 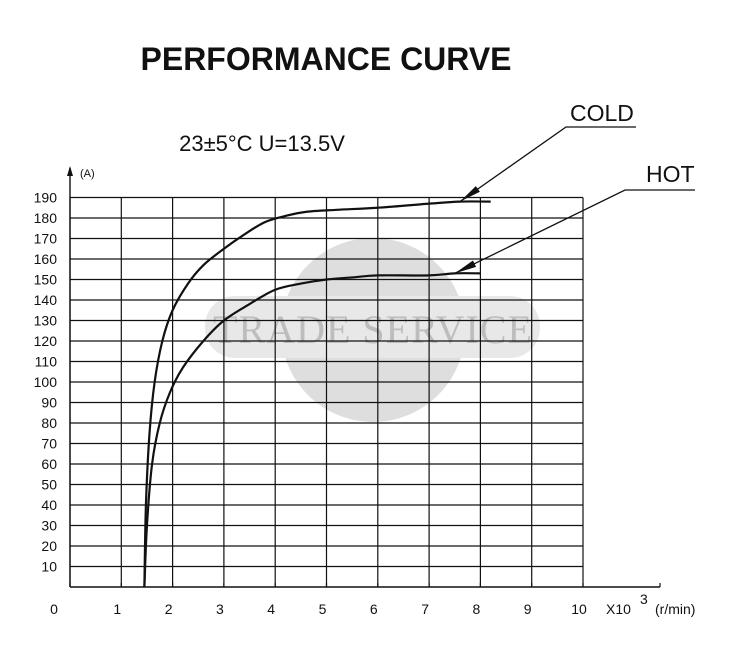 What do you see at coordinates (528, 609) in the screenshot?
I see `x-tick-label: 9` at bounding box center [528, 609].